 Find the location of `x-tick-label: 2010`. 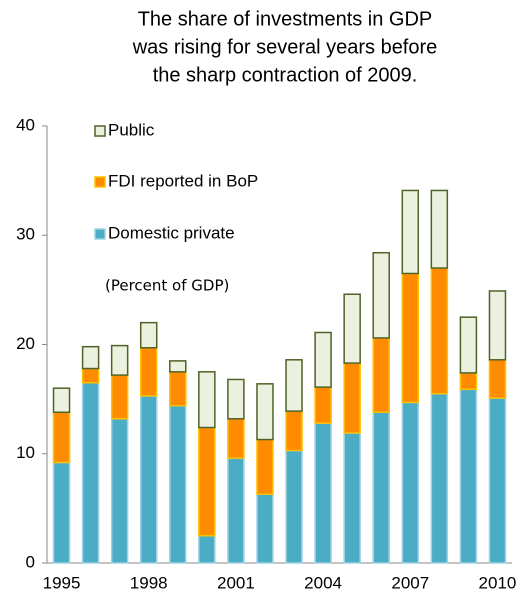

x-tick-label: 2010 is located at coordinates (498, 582).